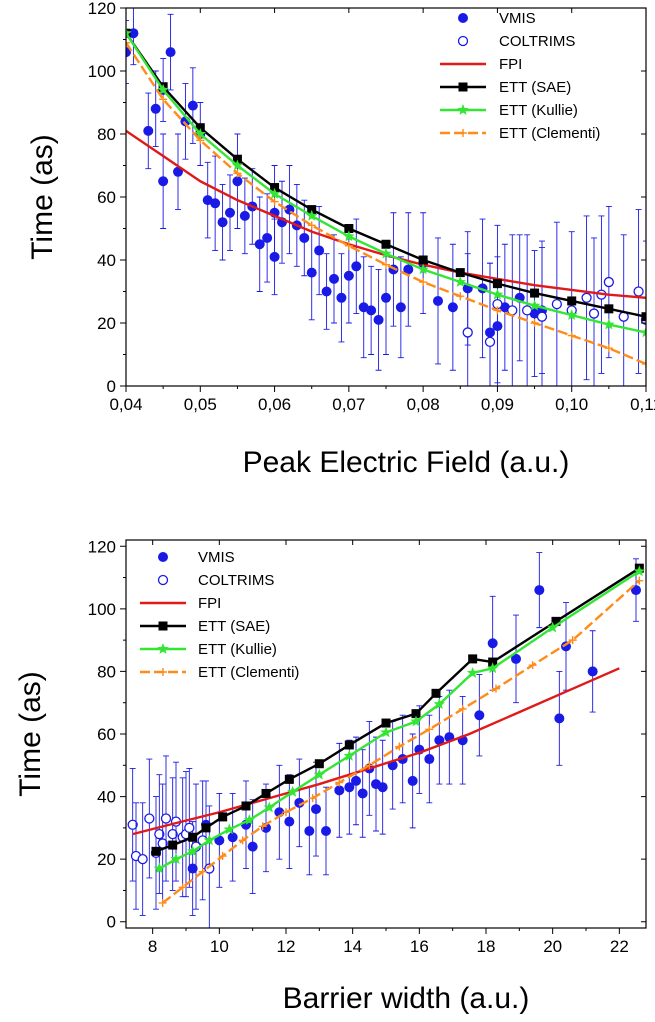  Describe the element at coordinates (505, 87) in the screenshot. I see `legend-item: ETT (SAE)` at that location.